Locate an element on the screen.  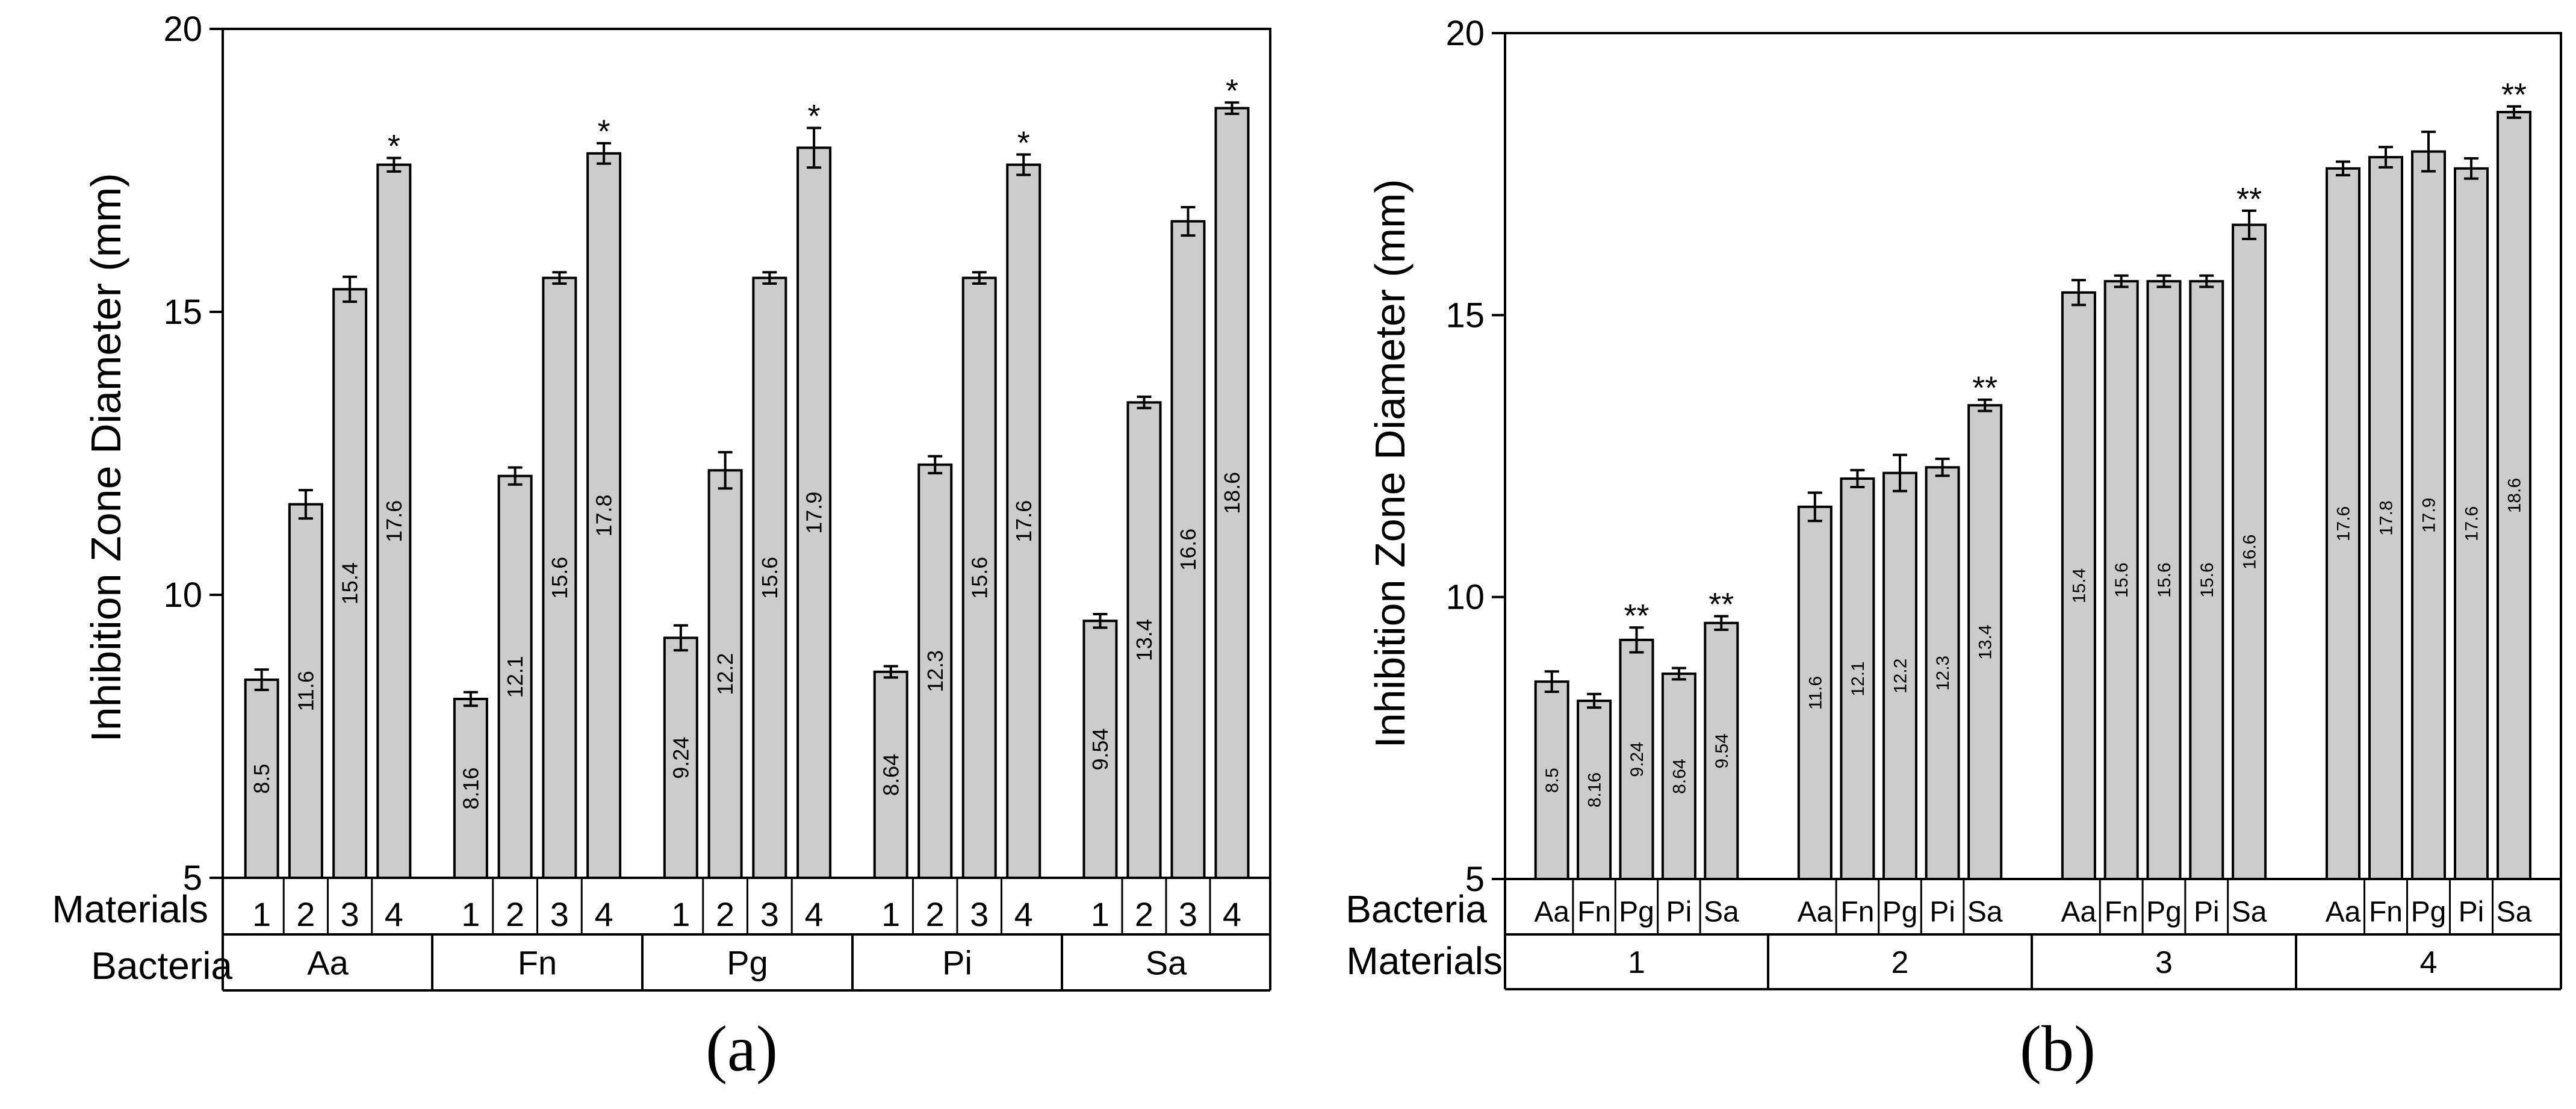
figure-caption: (b) is located at coordinates (2058, 1049).